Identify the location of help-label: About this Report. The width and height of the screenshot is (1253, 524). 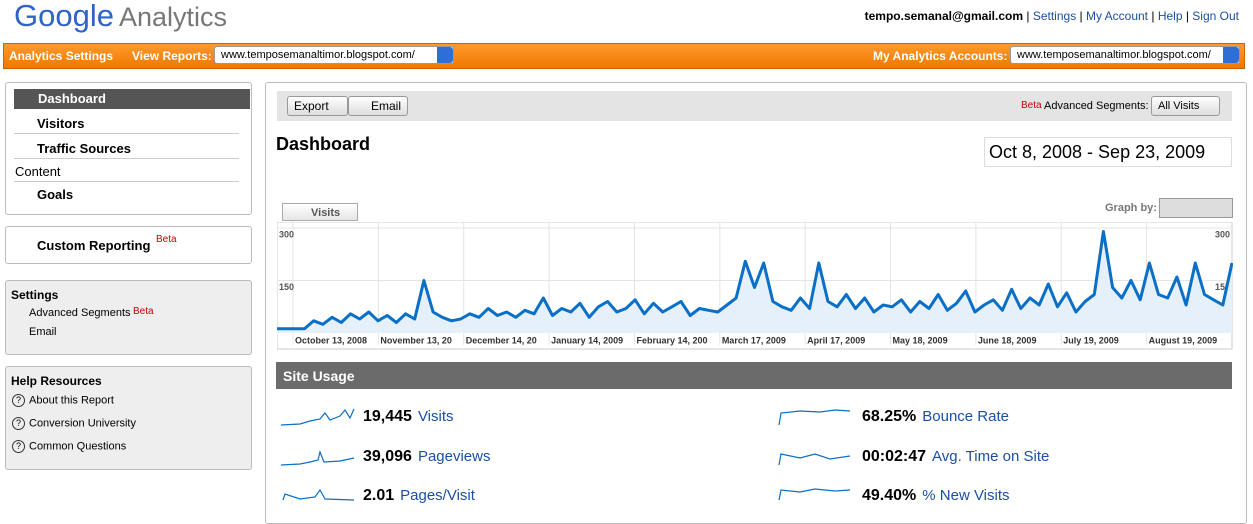
(71, 400).